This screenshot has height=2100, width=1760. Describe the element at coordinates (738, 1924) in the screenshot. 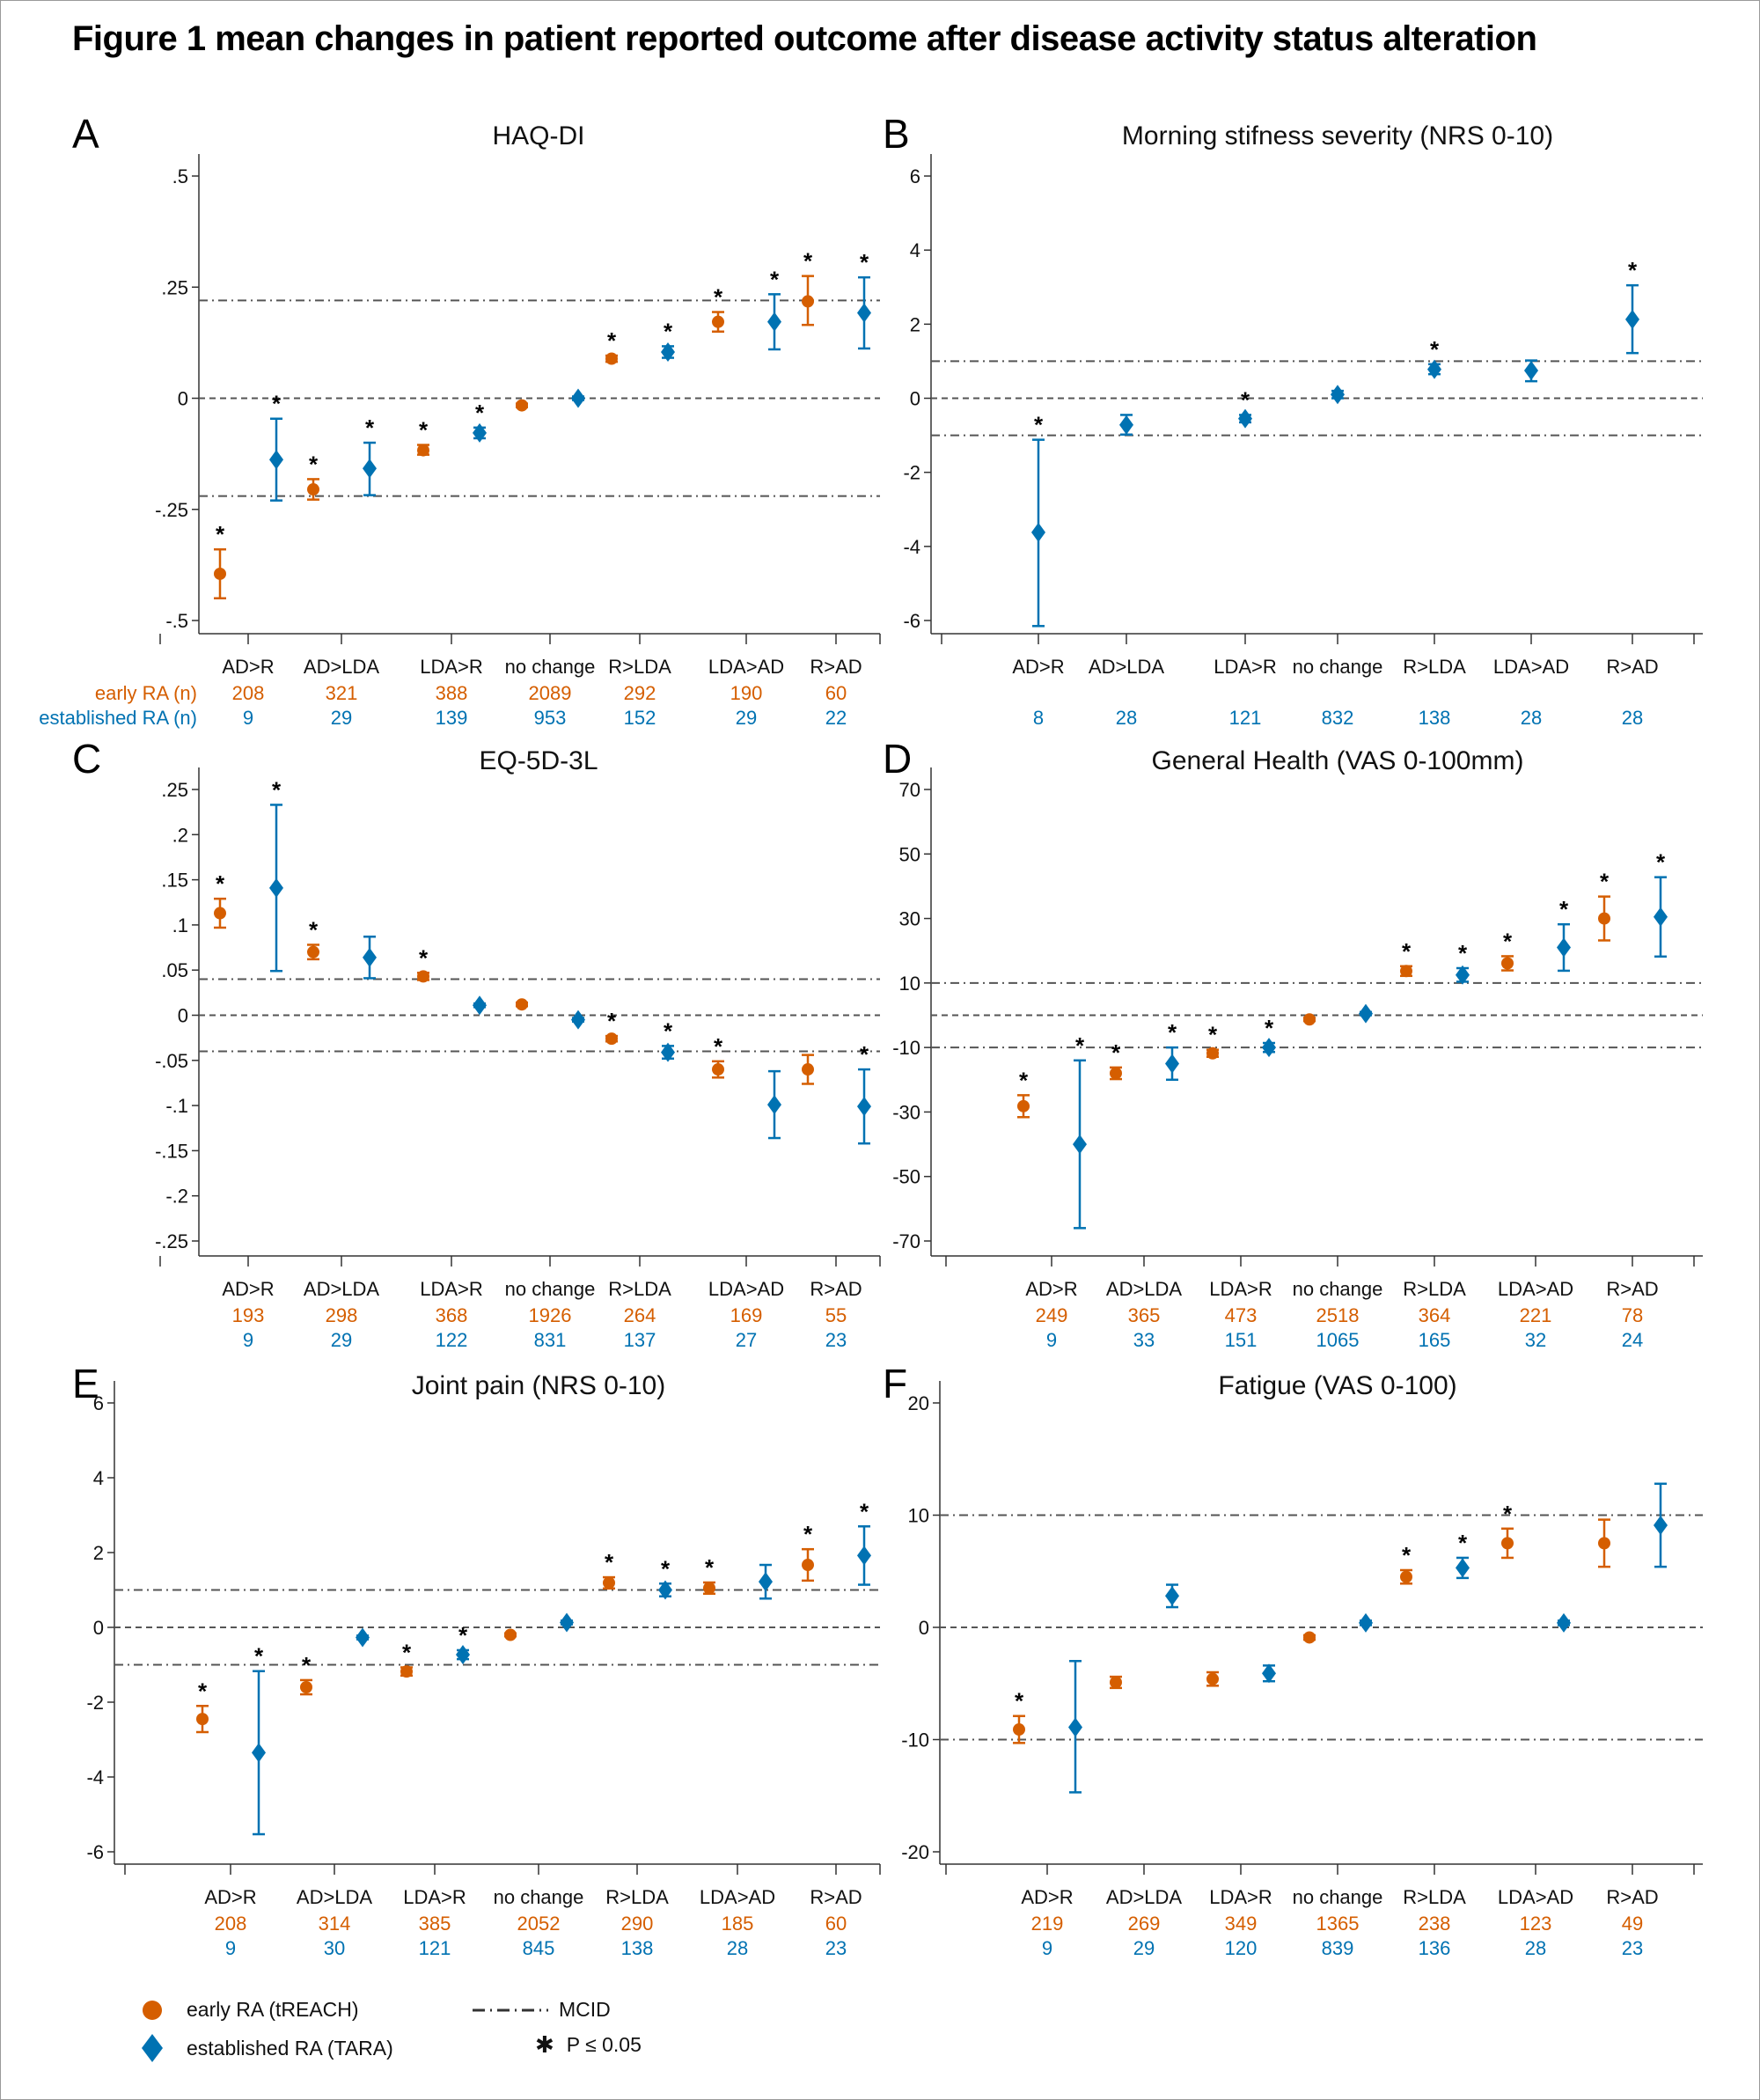

I see `n-count-early: 185` at that location.